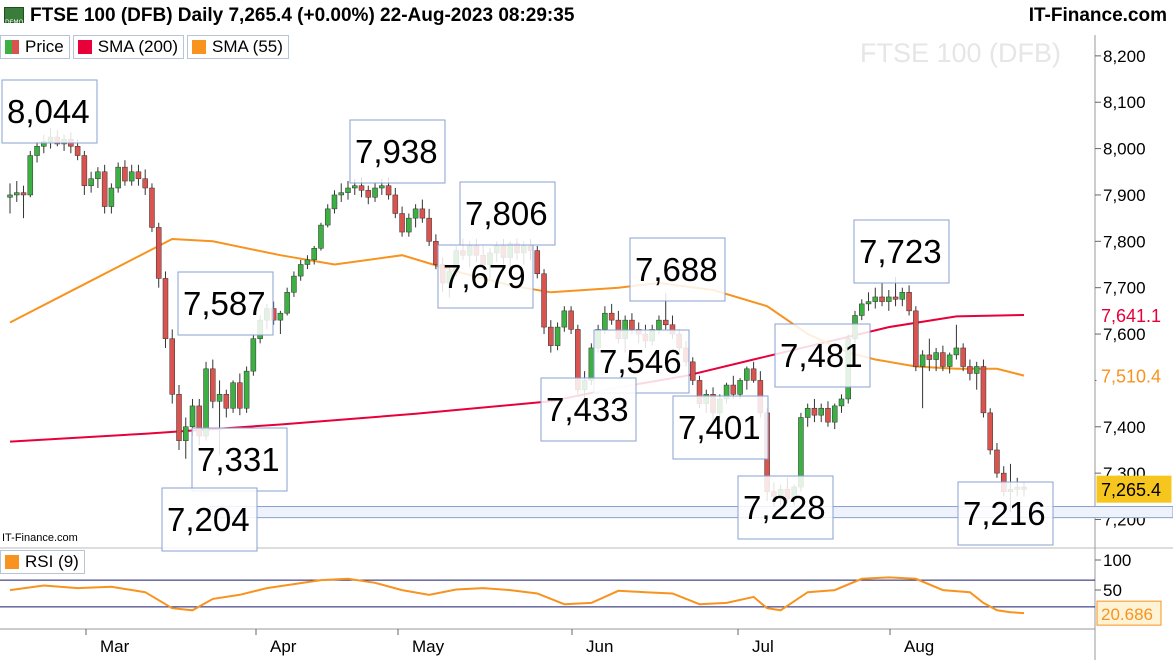 This screenshot has width=1173, height=660. I want to click on sma55-value-tag: 7,510.4, so click(1131, 377).